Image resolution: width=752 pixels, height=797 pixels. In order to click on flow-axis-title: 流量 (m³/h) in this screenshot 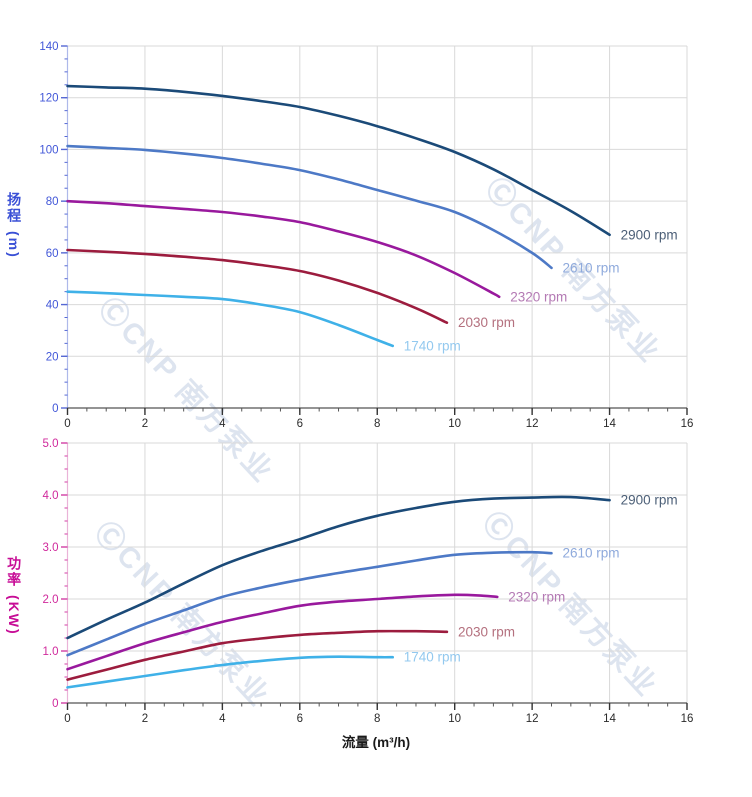, I will do `click(376, 742)`.